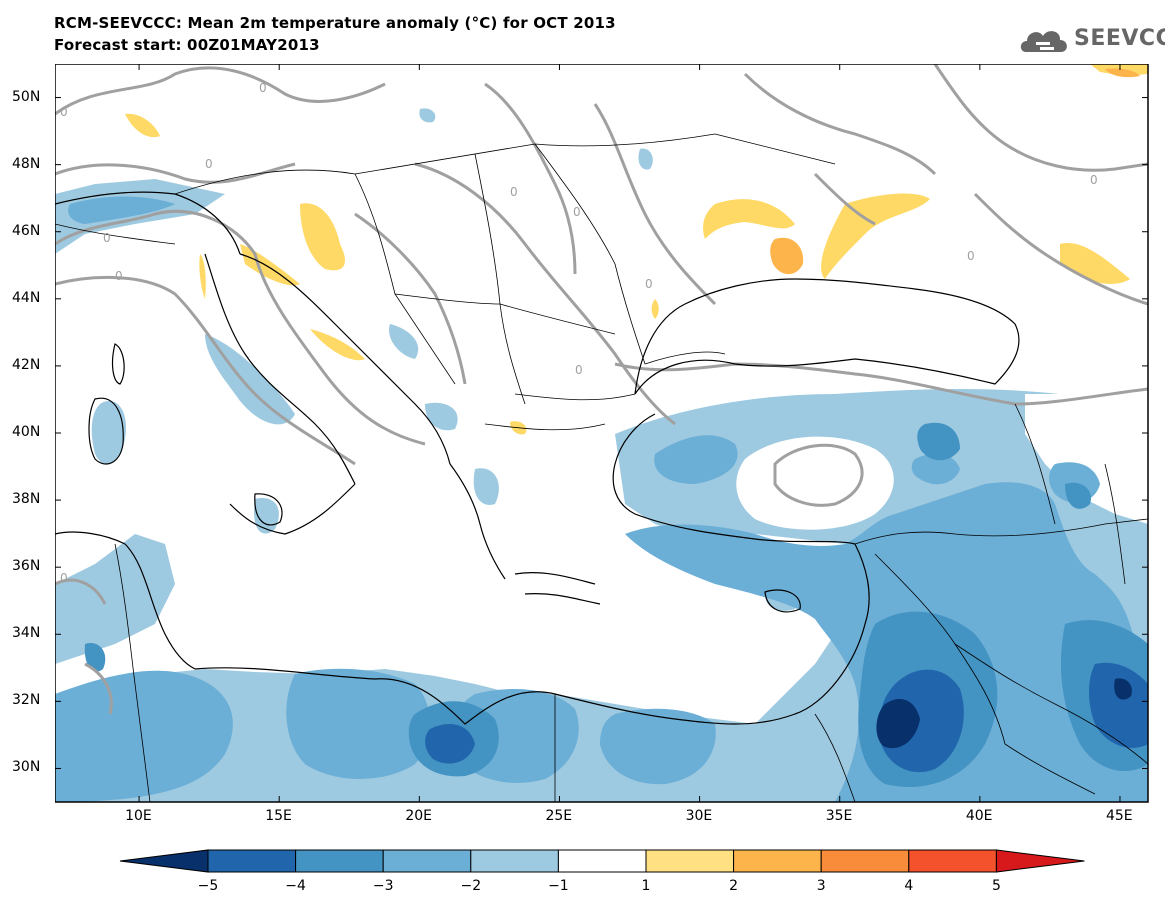  Describe the element at coordinates (187, 45) in the screenshot. I see `forecast-start: Forecast start: 00Z01MAY2013` at that location.